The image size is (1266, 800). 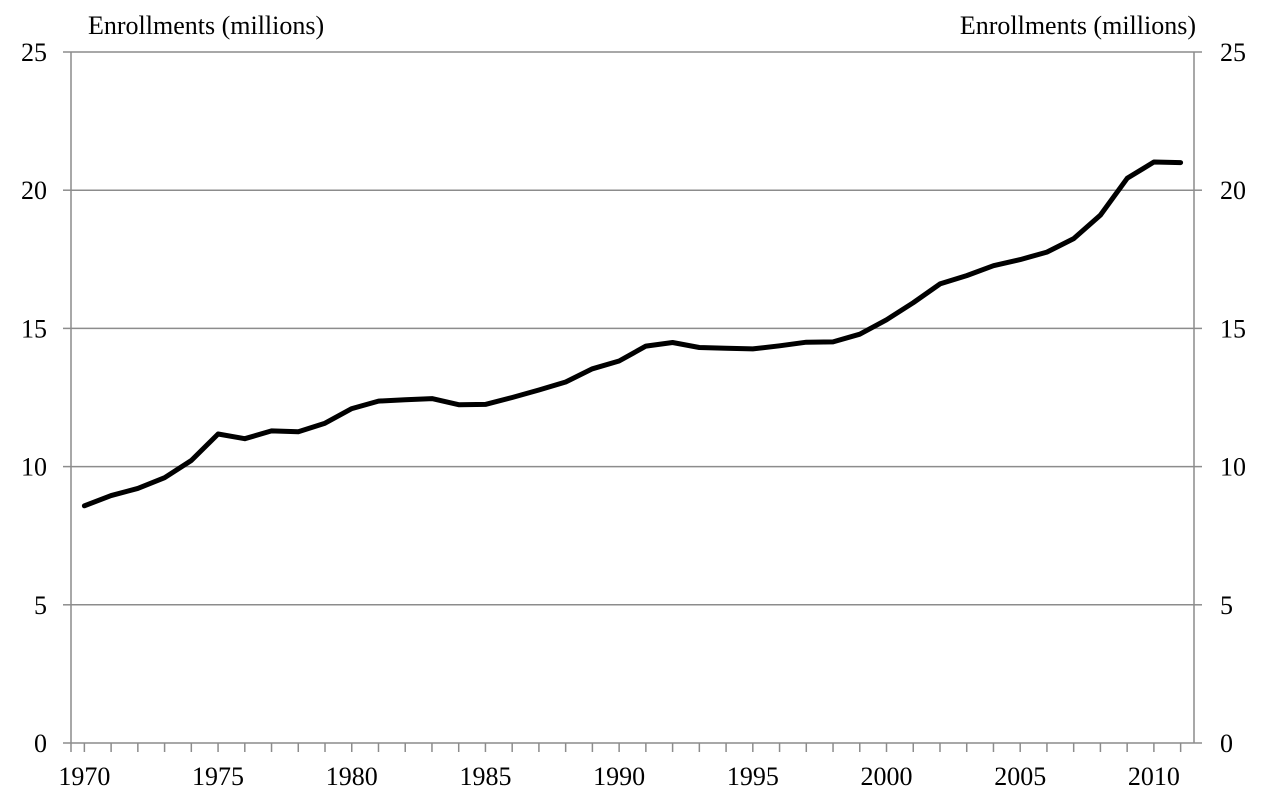 What do you see at coordinates (753, 776) in the screenshot?
I see `x-tick-label-1995: 1995` at bounding box center [753, 776].